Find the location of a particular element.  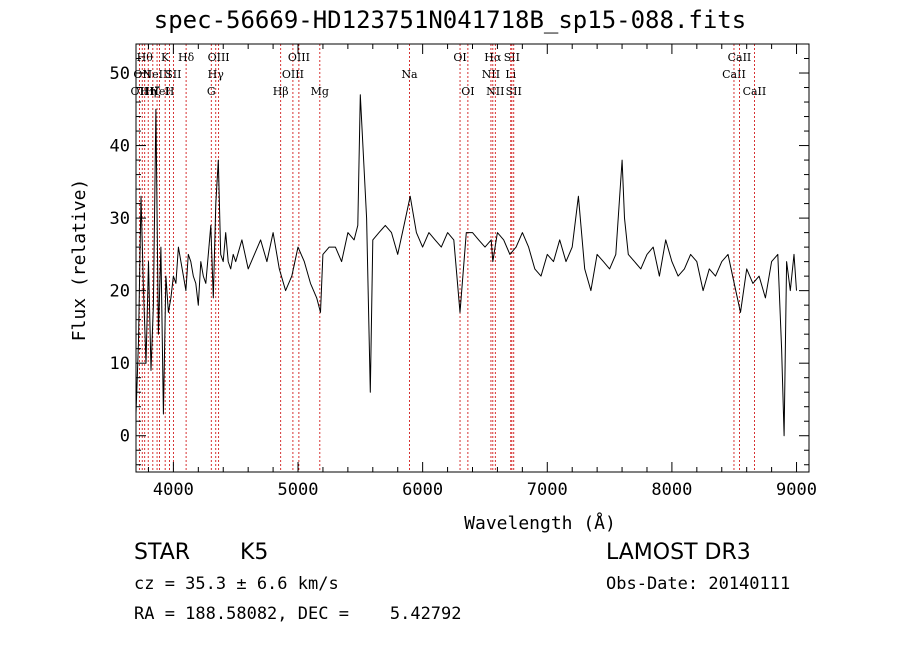

ra-dec: RA = 188.58082, DEC = 5.42792 is located at coordinates (298, 614).